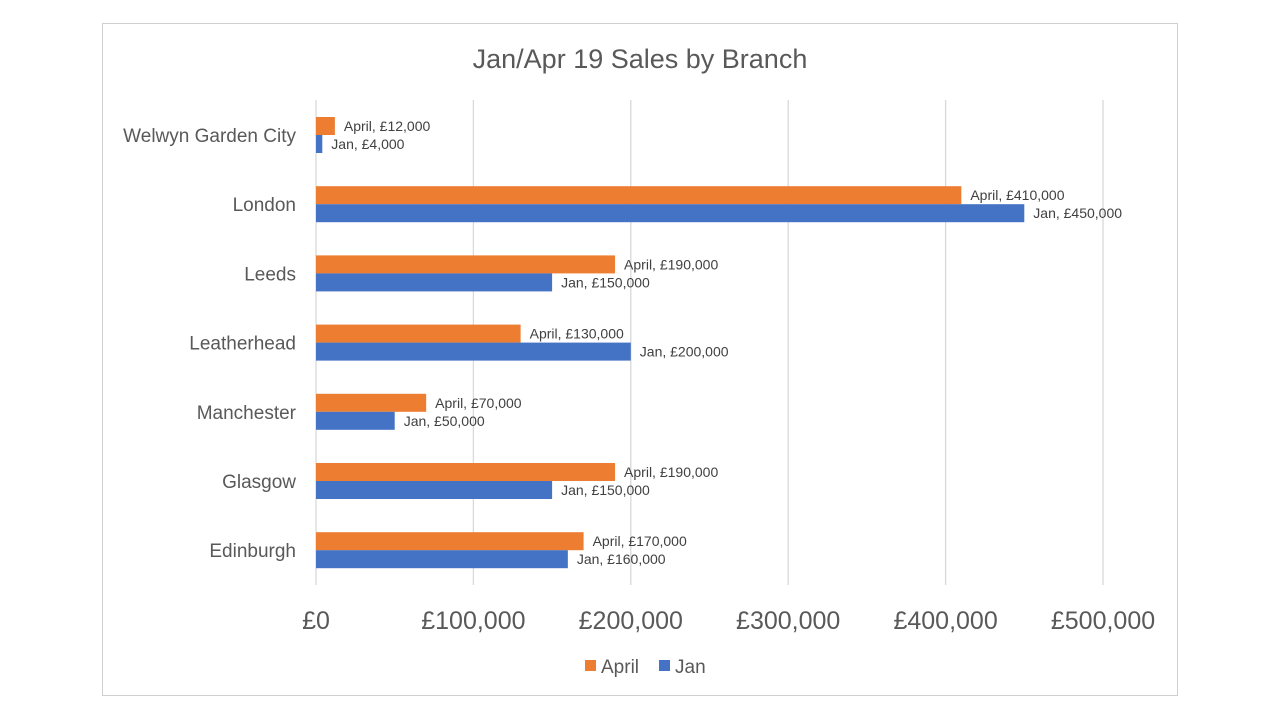 This screenshot has width=1280, height=720. What do you see at coordinates (367, 144) in the screenshot?
I see `data-label-jan-0: Jan, £4,000` at bounding box center [367, 144].